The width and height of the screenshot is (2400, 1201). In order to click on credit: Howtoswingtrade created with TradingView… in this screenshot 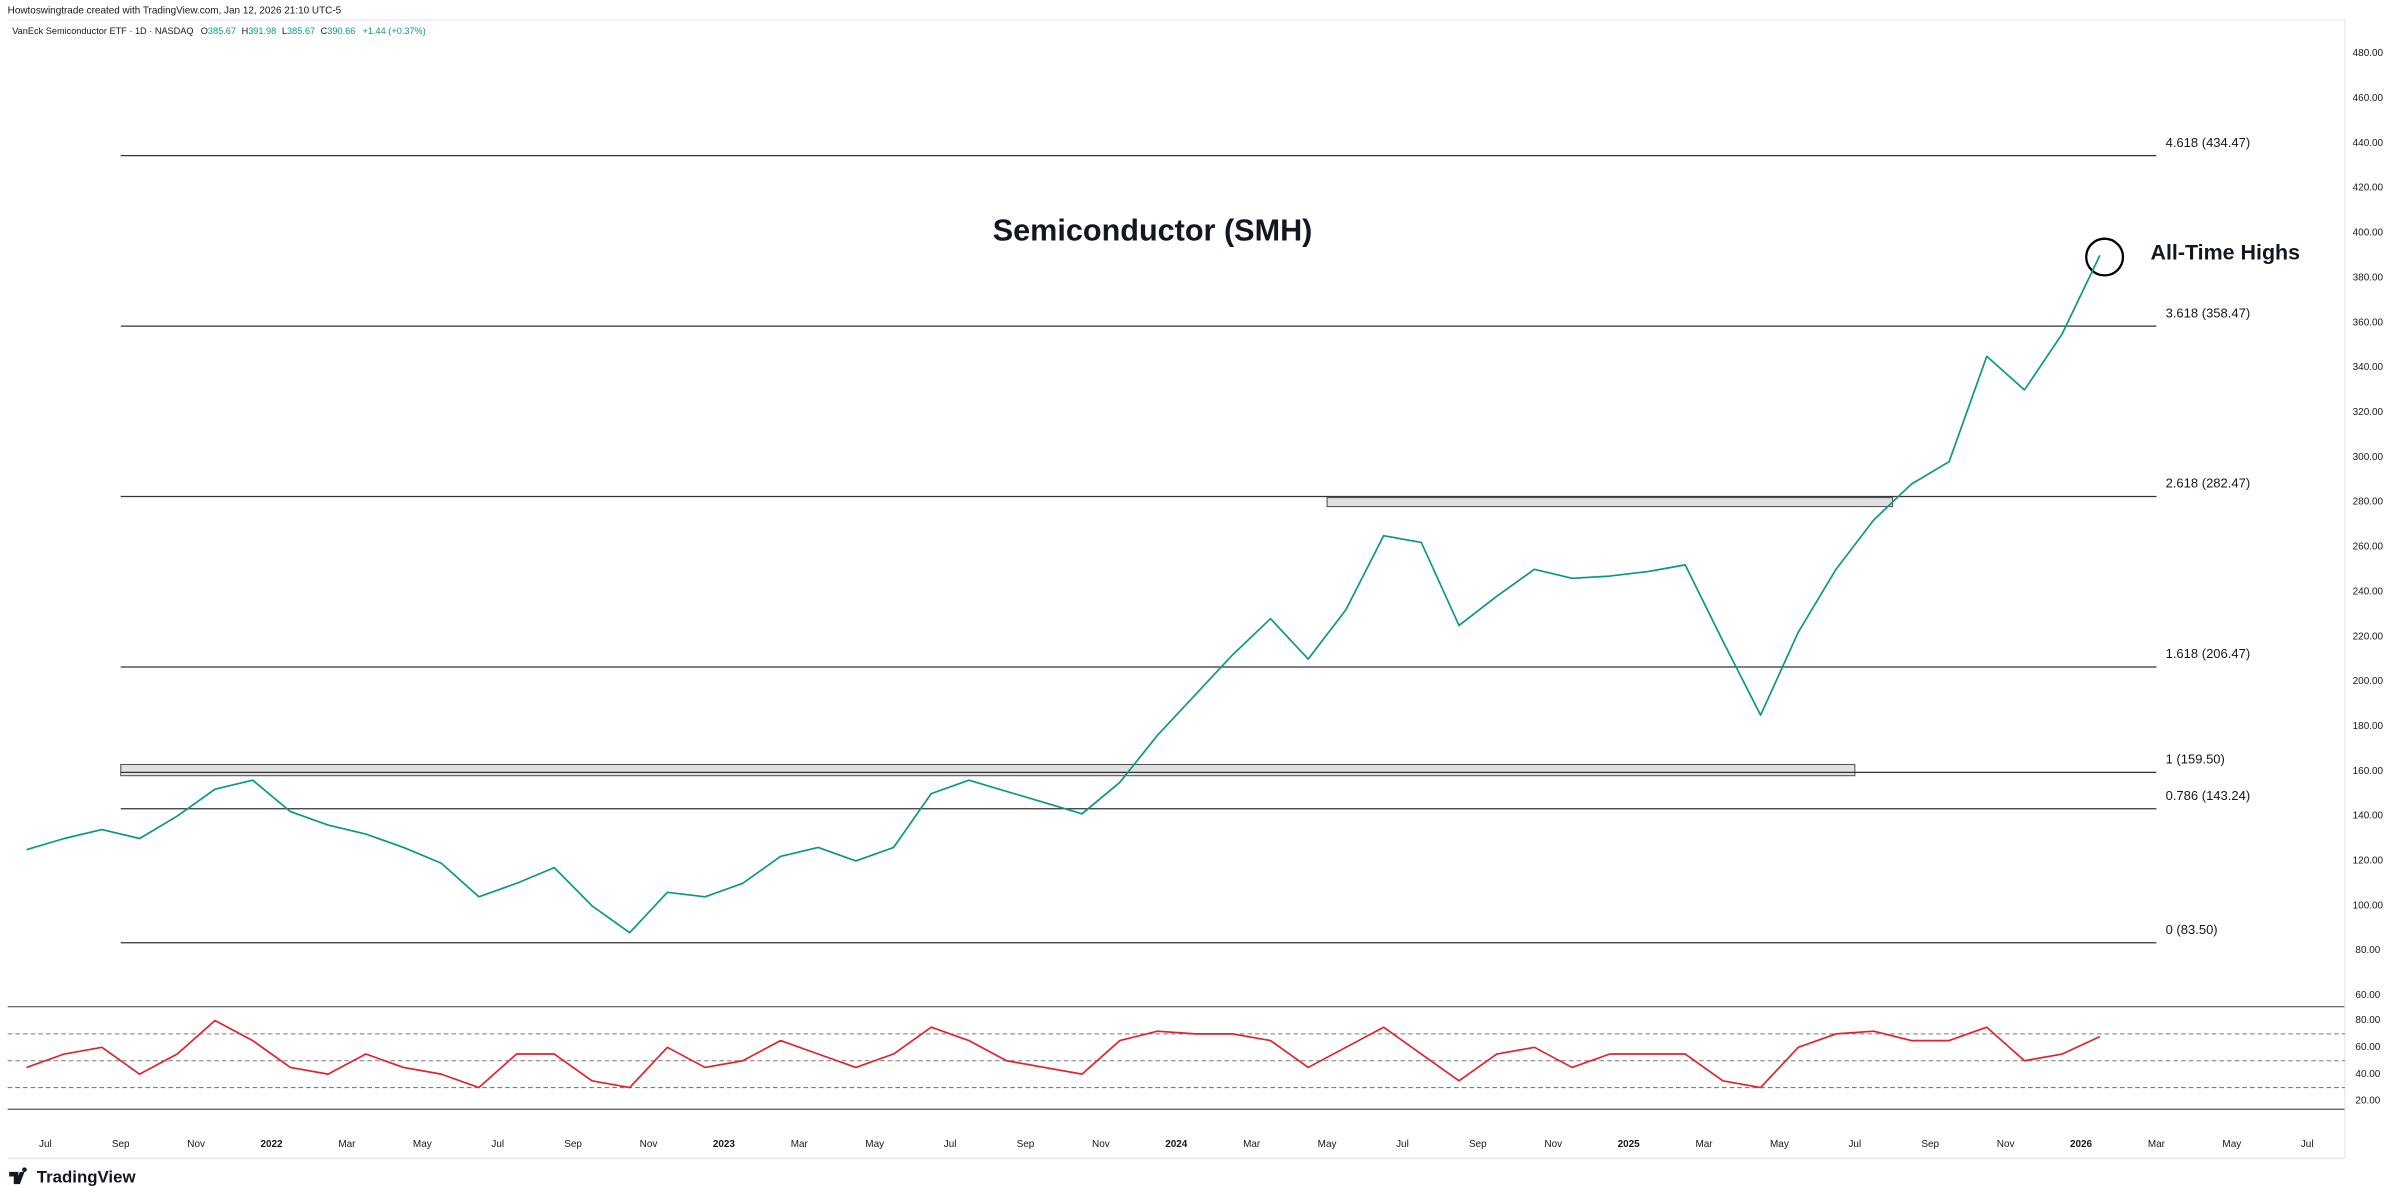, I will do `click(175, 10)`.